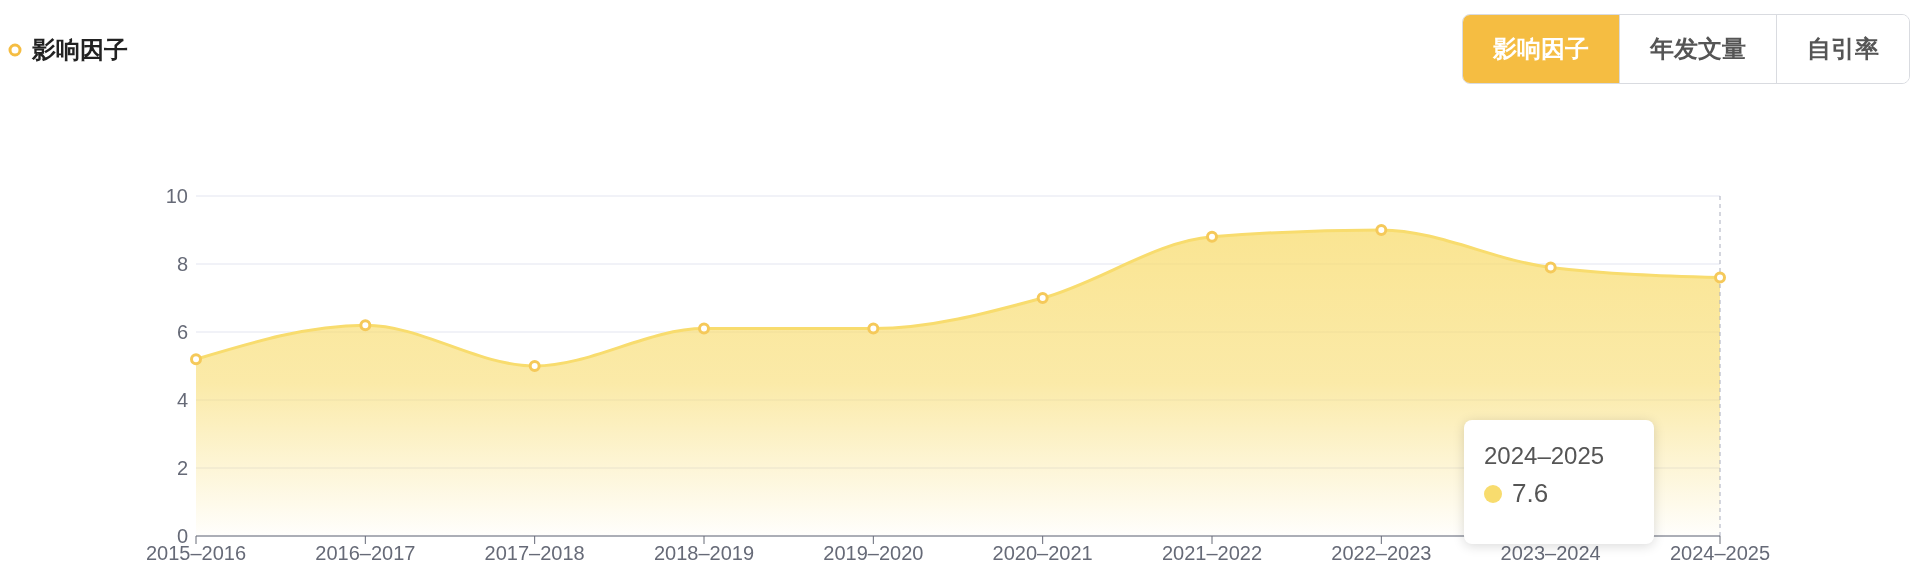 The height and width of the screenshot is (580, 1918). Describe the element at coordinates (182, 468) in the screenshot. I see `y-tick-label: 2` at that location.